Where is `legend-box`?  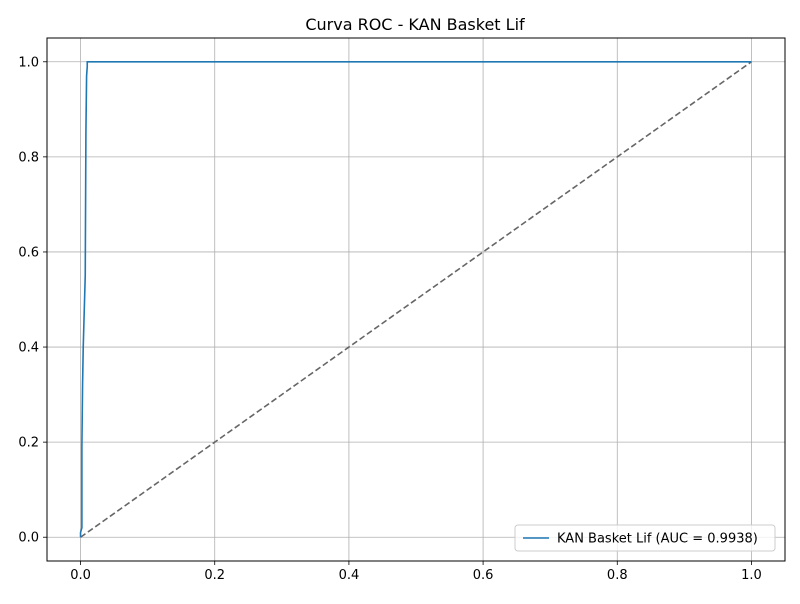 legend-box is located at coordinates (645, 538).